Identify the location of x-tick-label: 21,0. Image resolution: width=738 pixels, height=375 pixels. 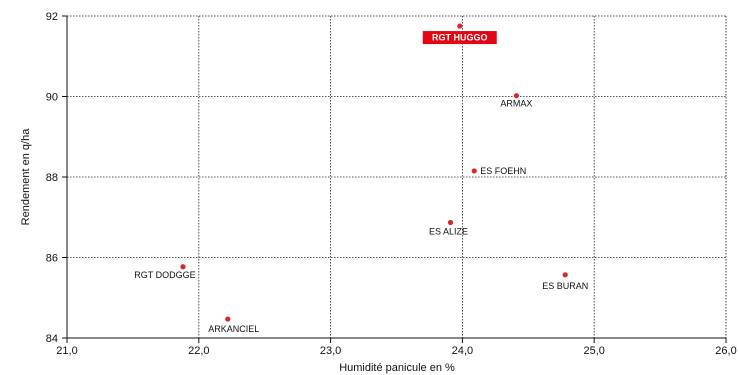
(66, 351).